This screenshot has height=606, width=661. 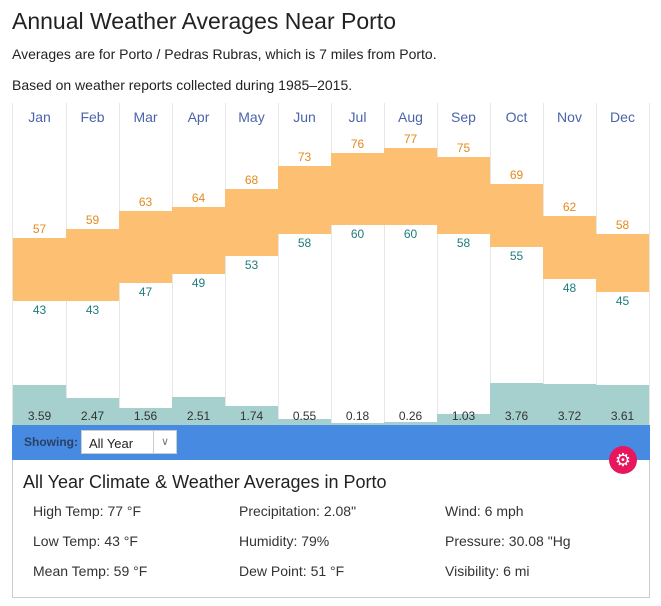 I want to click on month-column: Mar 63 47 1.56, so click(x=146, y=264).